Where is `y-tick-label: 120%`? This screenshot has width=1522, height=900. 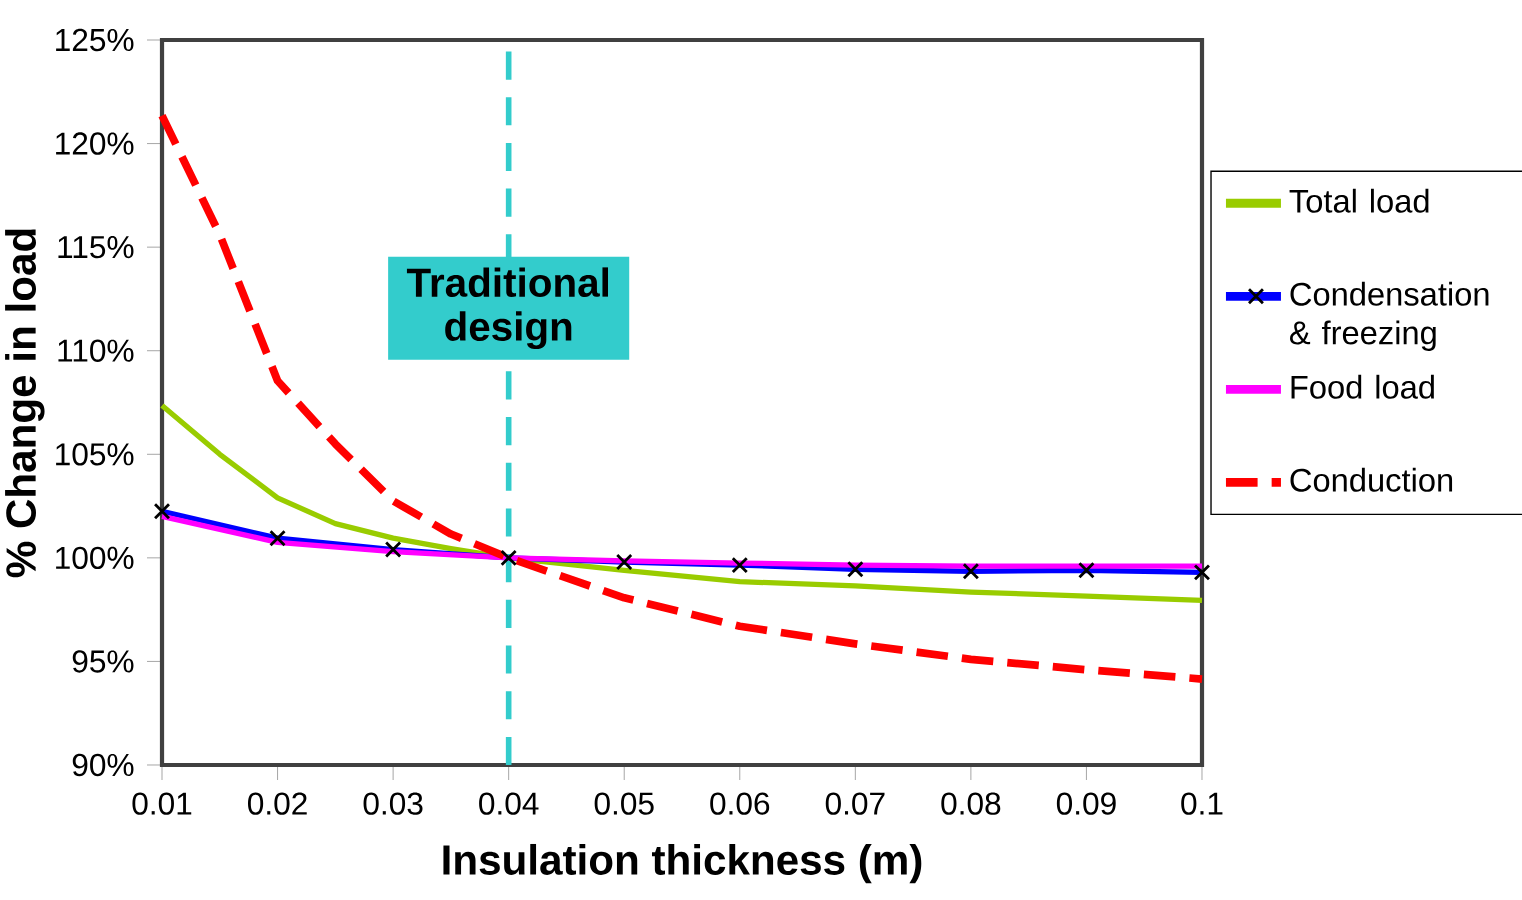
y-tick-label: 120% is located at coordinates (95, 143).